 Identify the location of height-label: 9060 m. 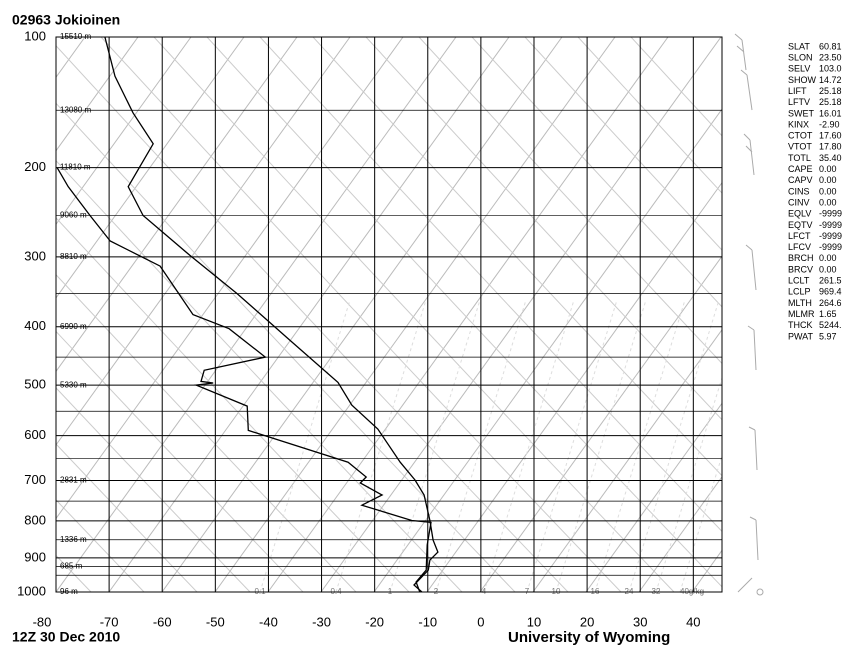
(73, 215).